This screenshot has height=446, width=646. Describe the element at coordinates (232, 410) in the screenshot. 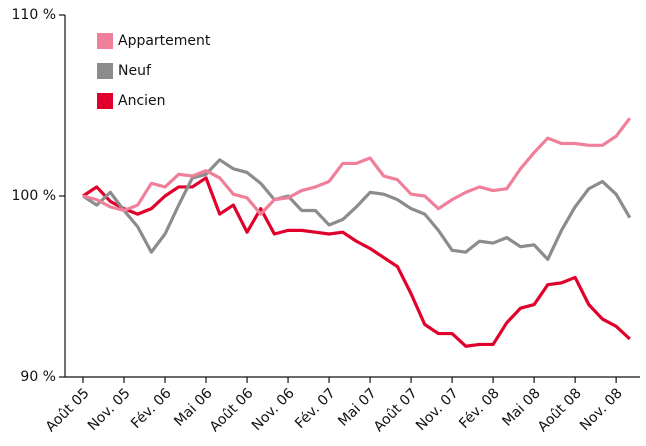

I see `x-tick-label: Août 06` at that location.